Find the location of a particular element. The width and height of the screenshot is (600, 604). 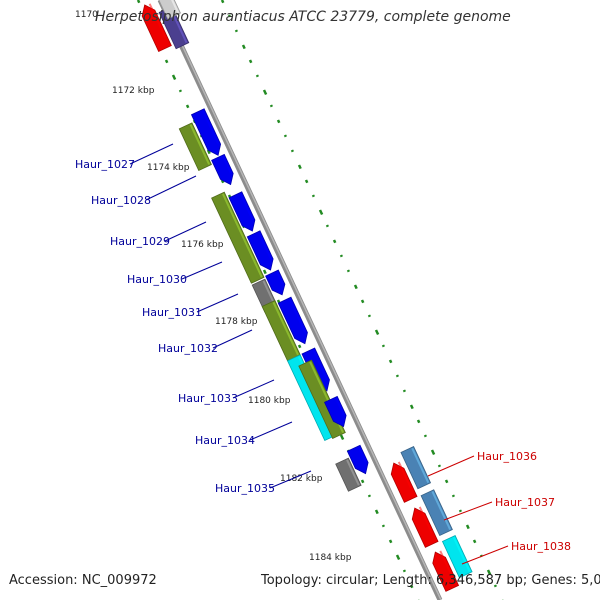

reverse-cds is located at coordinates (156, 28).